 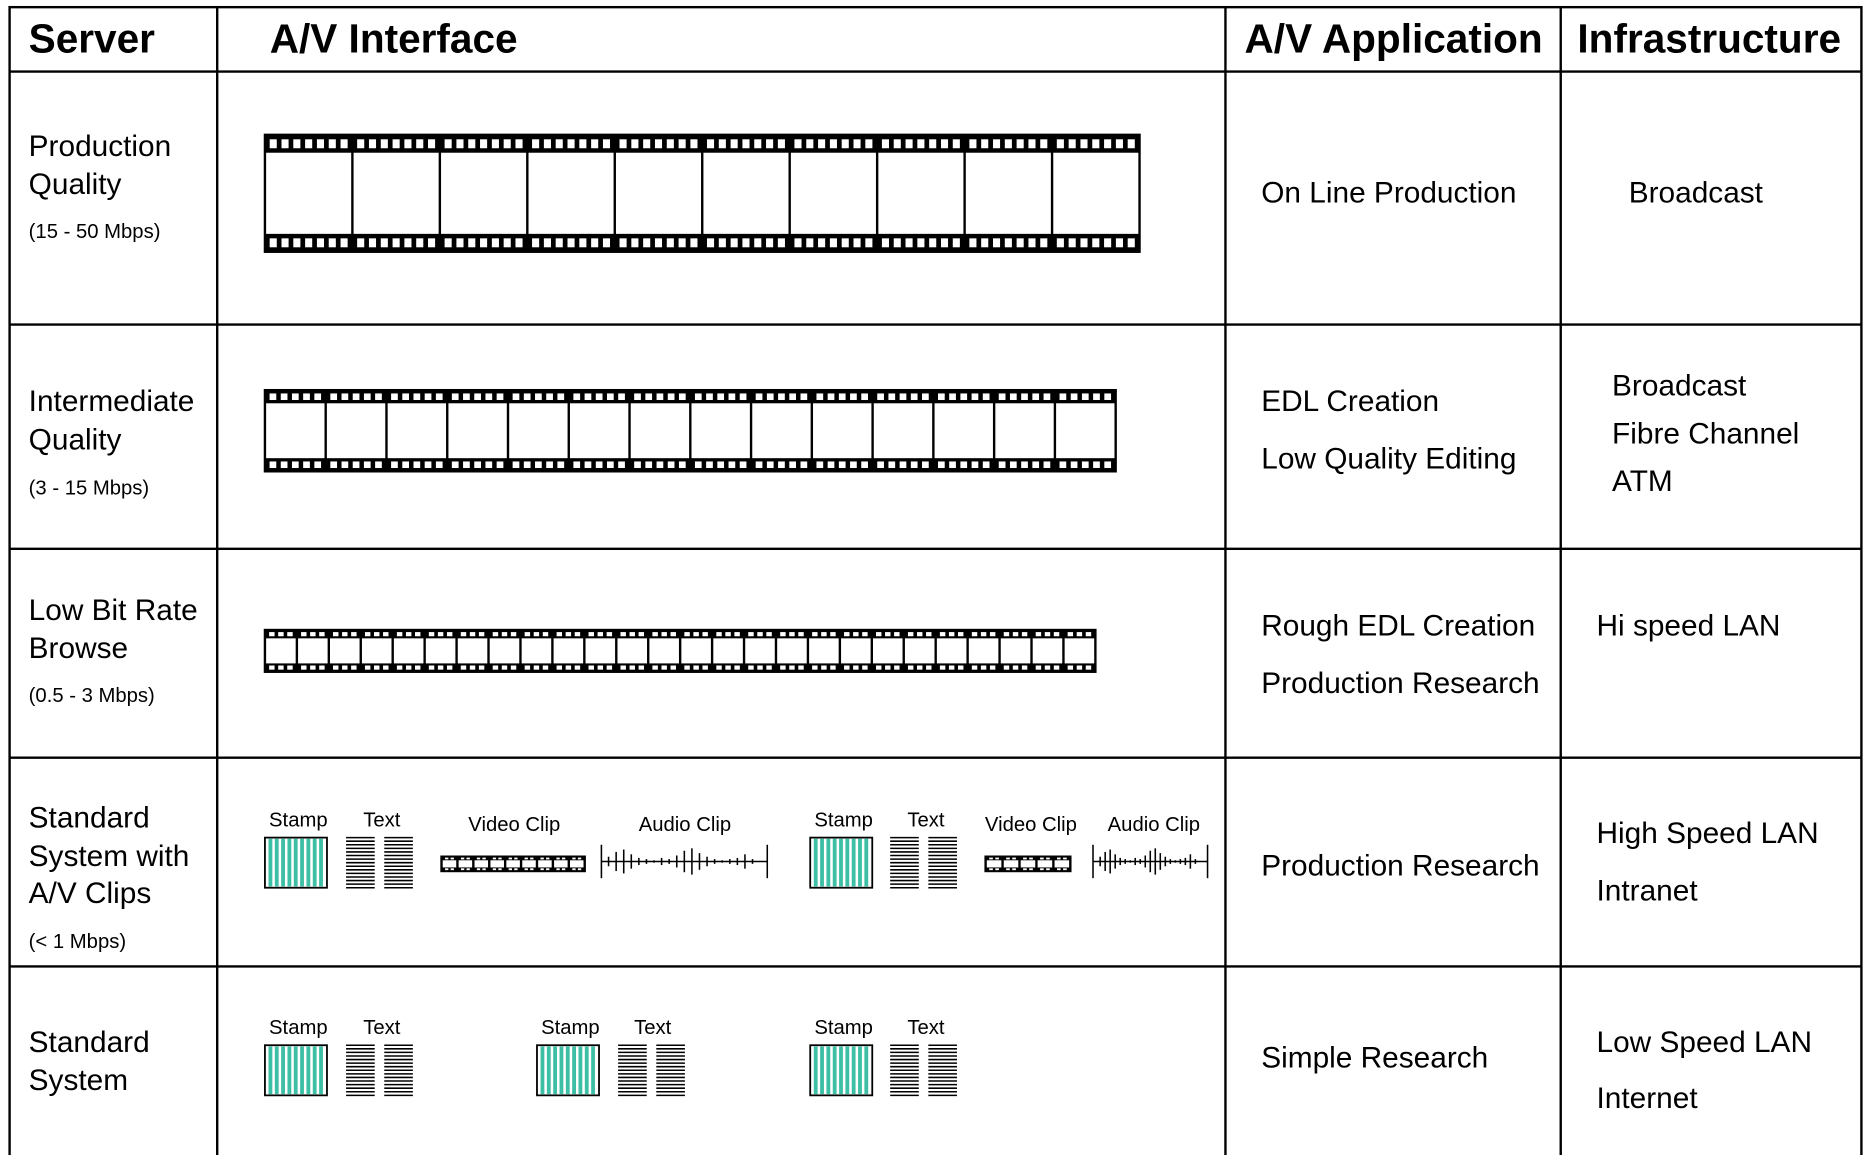 What do you see at coordinates (296, 1070) in the screenshot?
I see `stamp-icon` at bounding box center [296, 1070].